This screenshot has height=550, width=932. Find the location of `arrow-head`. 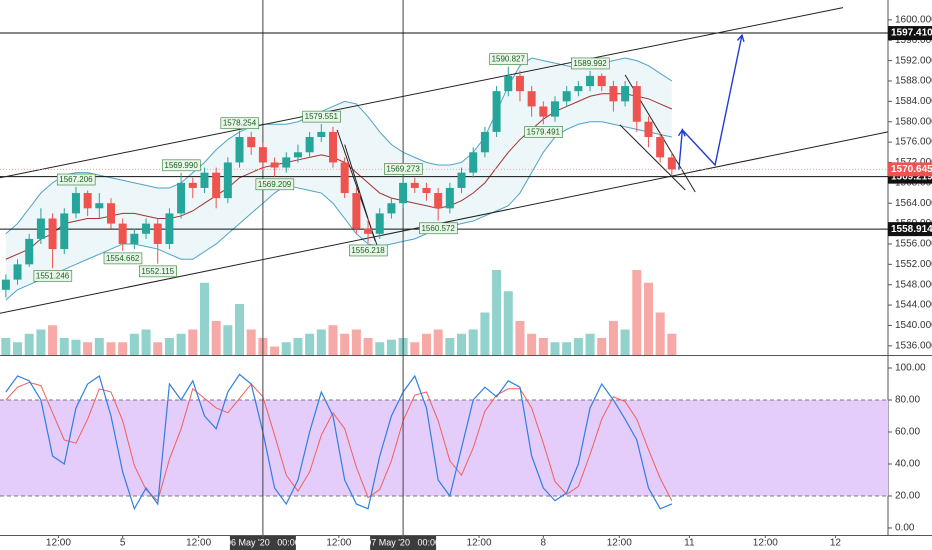

arrow-head is located at coordinates (740, 38).